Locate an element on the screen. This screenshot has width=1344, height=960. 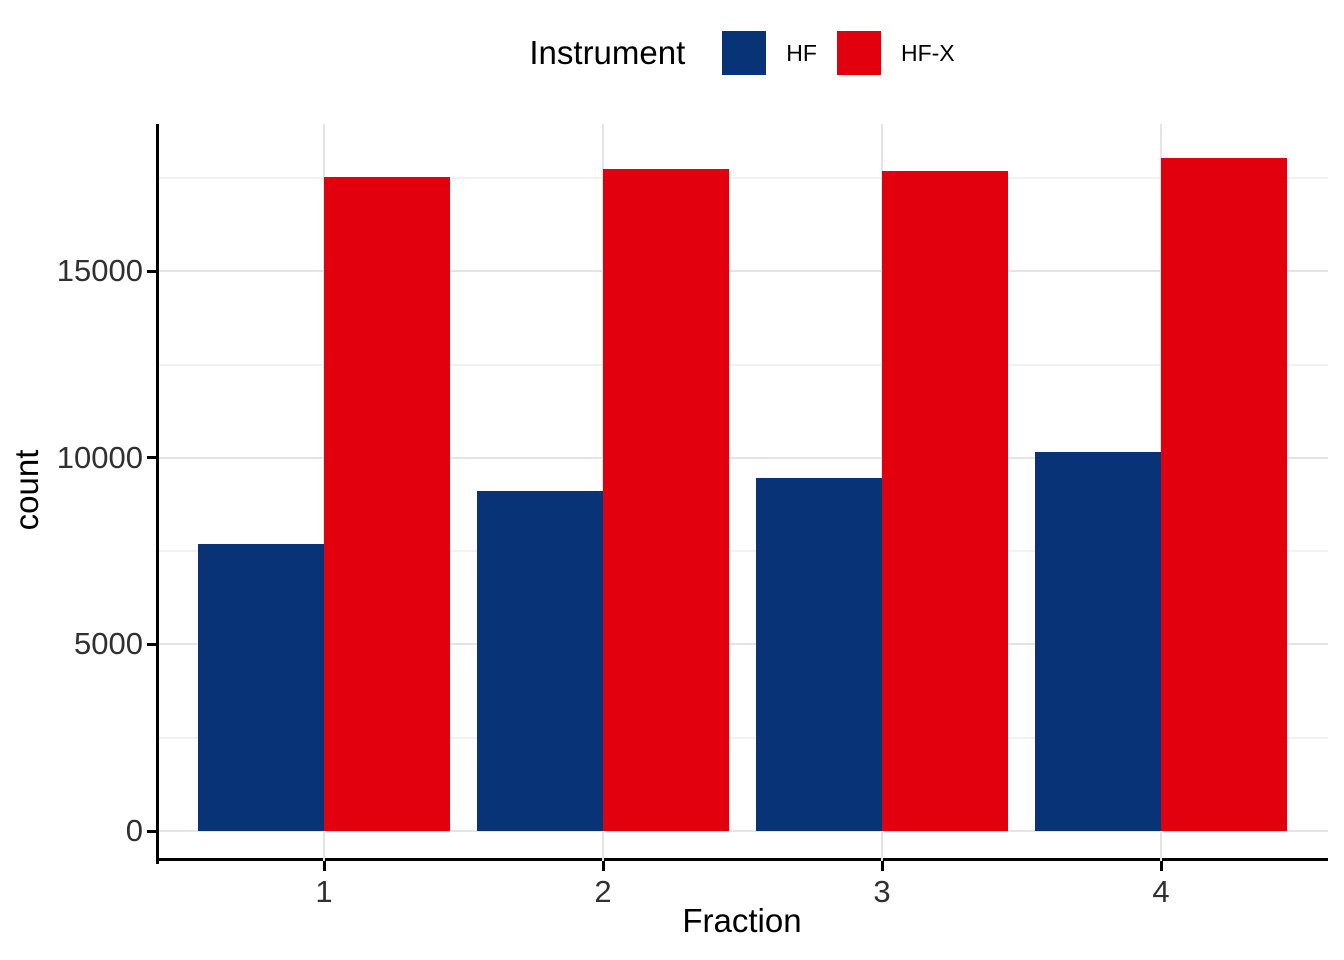
legend-label-hf: HF is located at coordinates (801, 52).